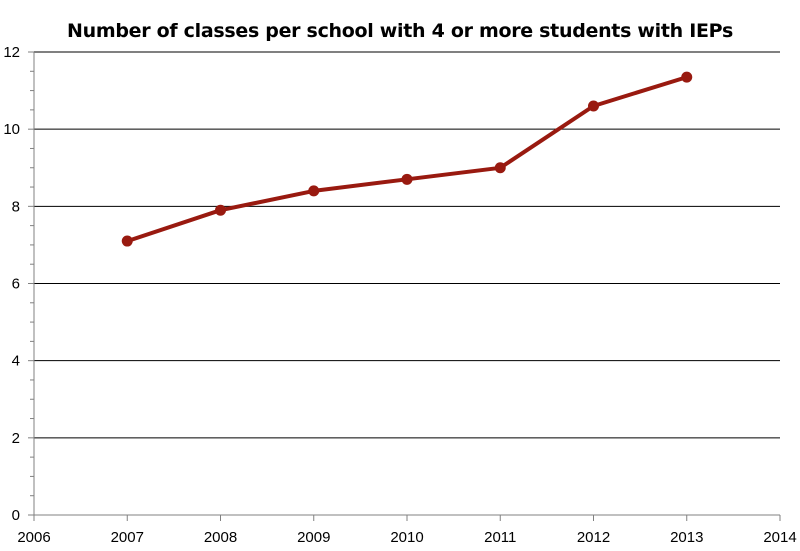 The width and height of the screenshot is (800, 551). I want to click on y-tick-label-2: 2, so click(16, 438).